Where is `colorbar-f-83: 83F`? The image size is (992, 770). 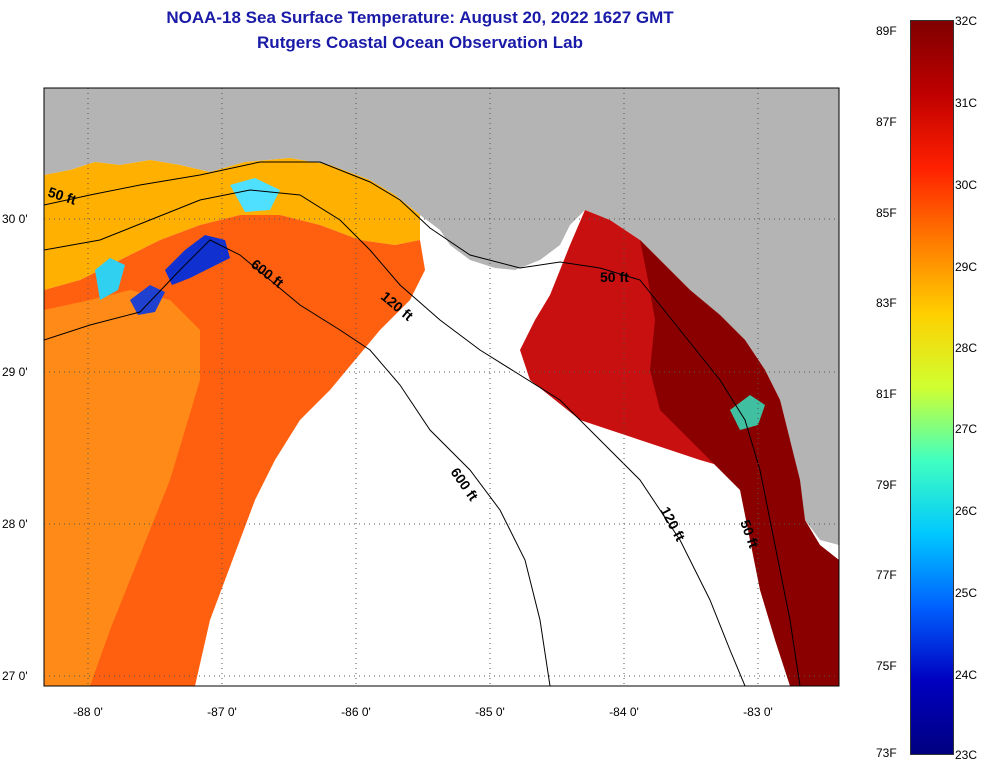
colorbar-f-83: 83F is located at coordinates (886, 303).